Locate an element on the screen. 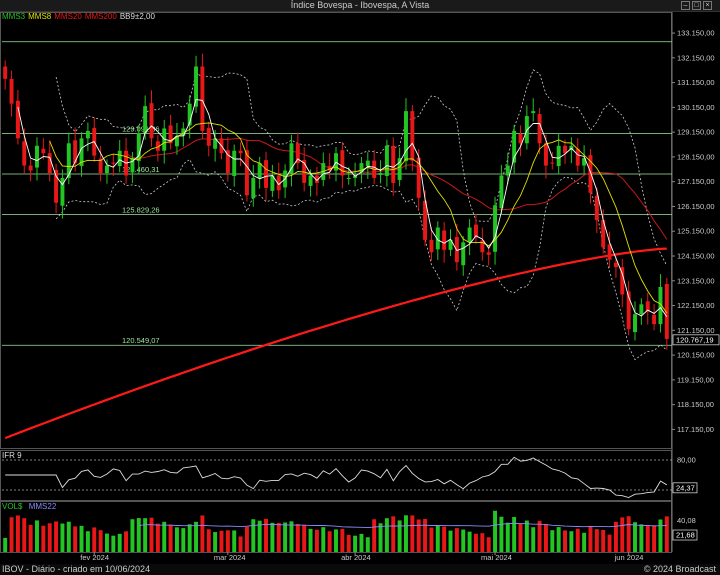  vol-label: VOL$ is located at coordinates (12, 506).